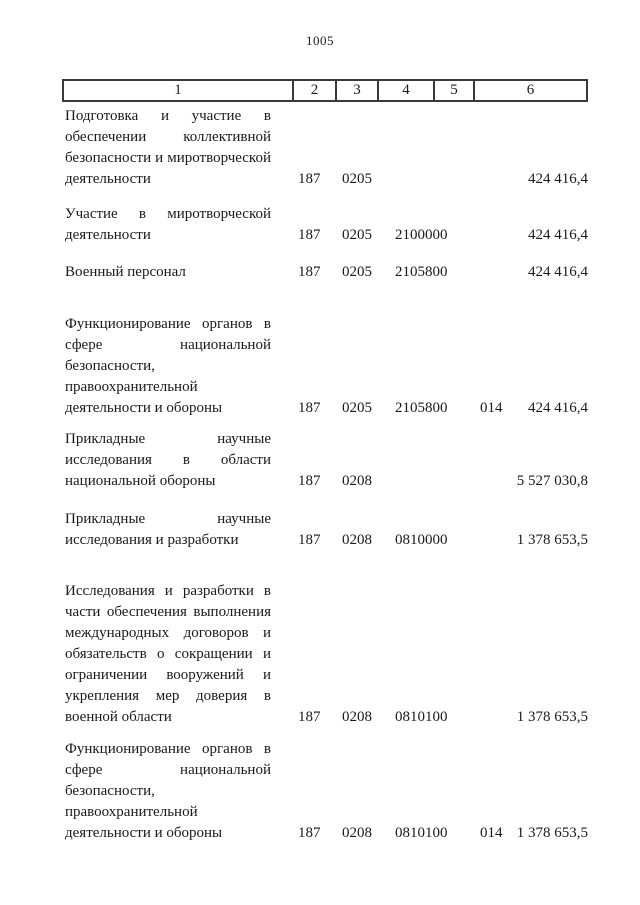 This screenshot has height=905, width=640. Describe the element at coordinates (320, 40) in the screenshot. I see `page-number: 1005` at that location.